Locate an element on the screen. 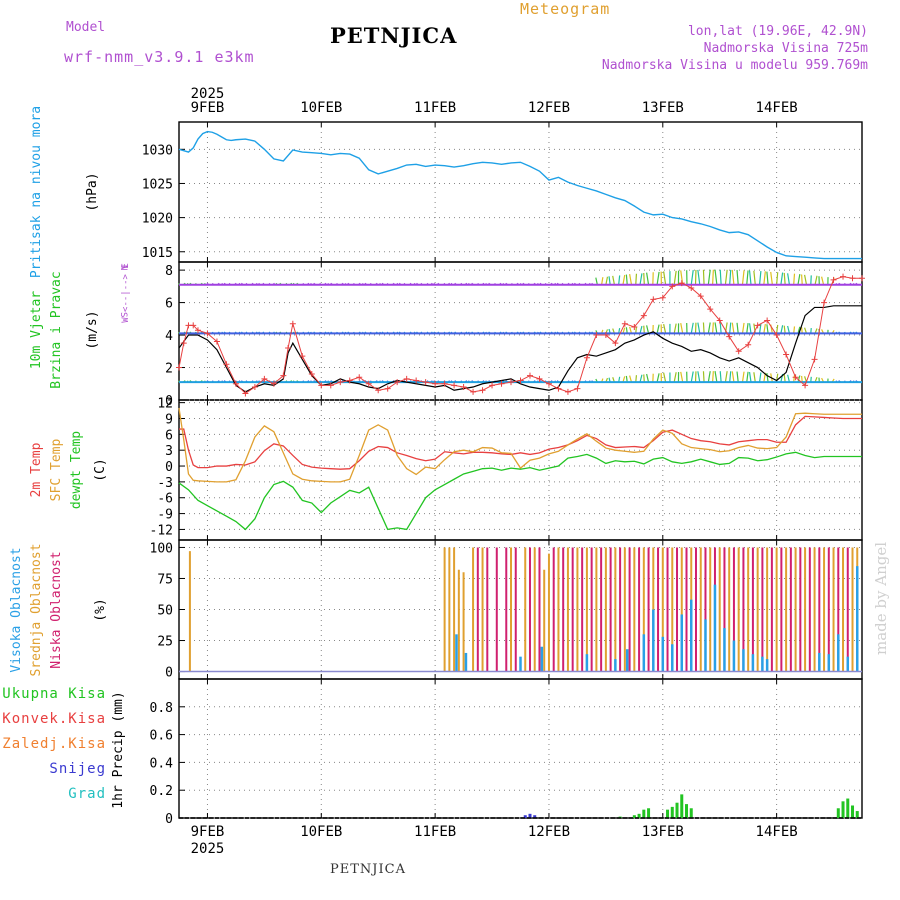  product-title: Meteogram is located at coordinates (565, 9).